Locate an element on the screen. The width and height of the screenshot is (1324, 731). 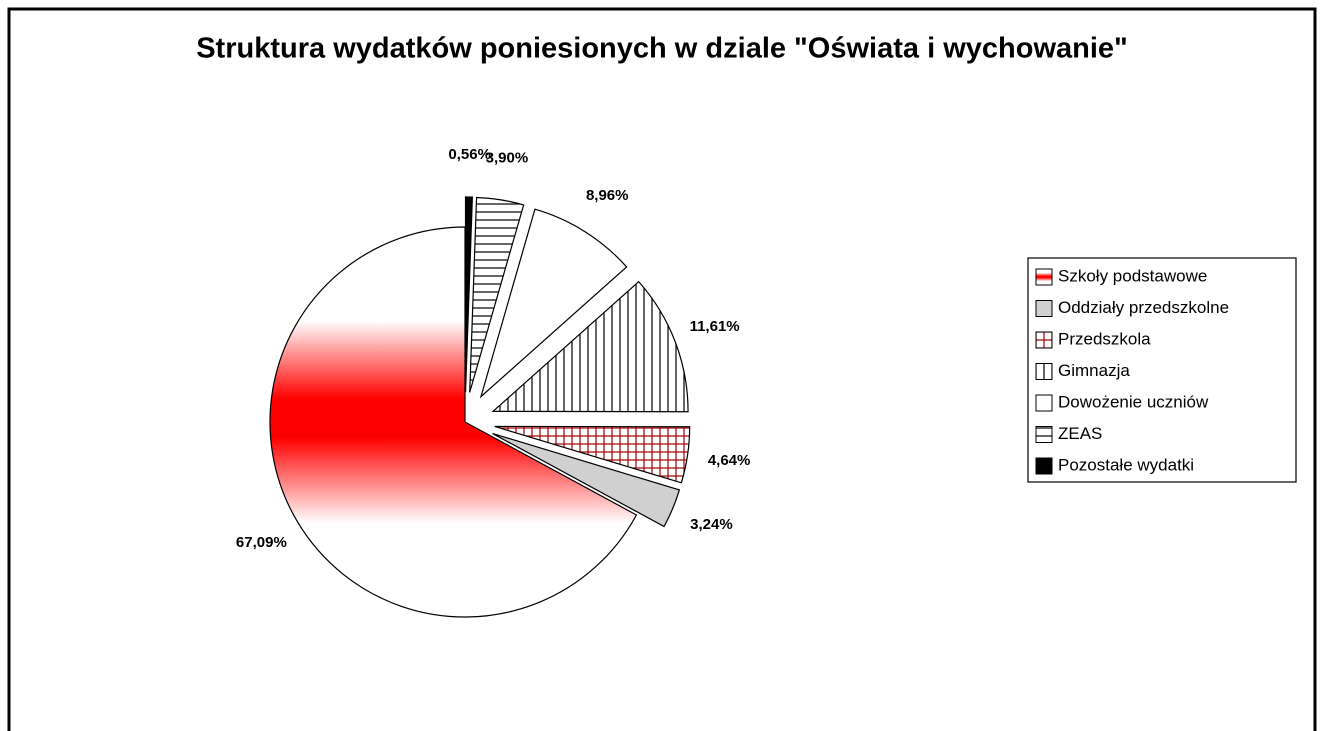
legend is located at coordinates (1162, 370).